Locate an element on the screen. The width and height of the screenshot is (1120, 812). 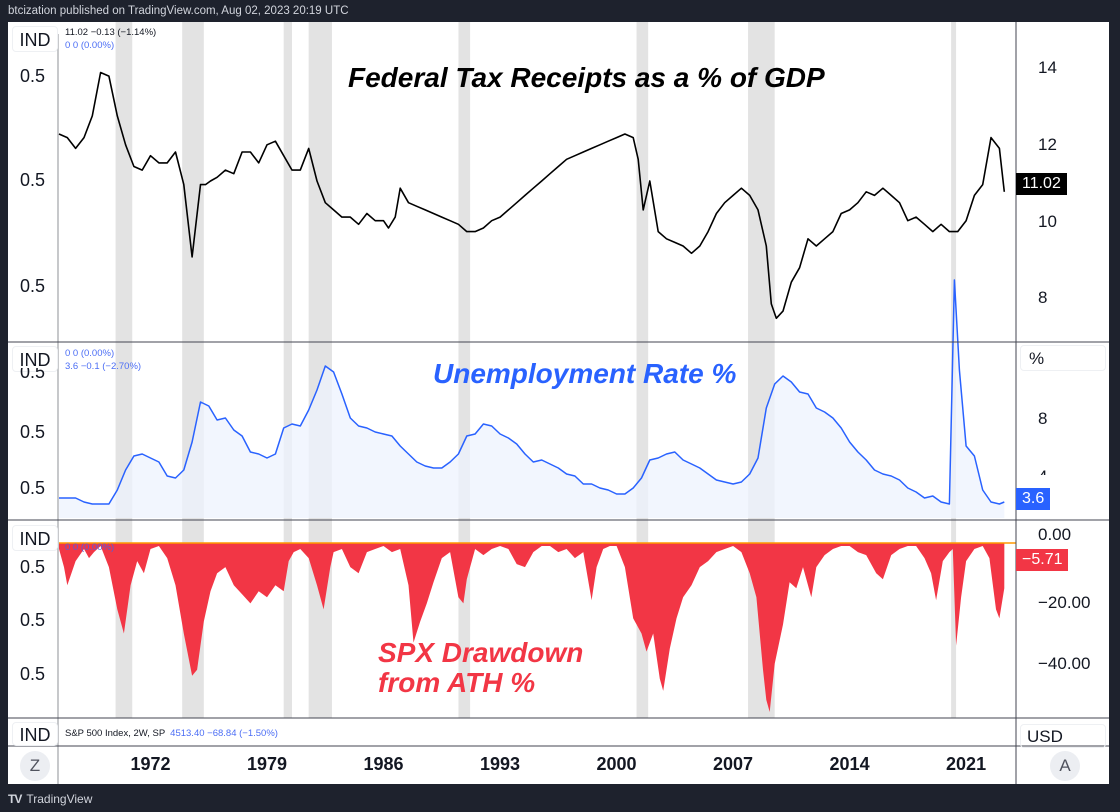
unemployment-legend: 0 0 (0.00%) 3.6 −0.1 (−2.70%) is located at coordinates (103, 360).